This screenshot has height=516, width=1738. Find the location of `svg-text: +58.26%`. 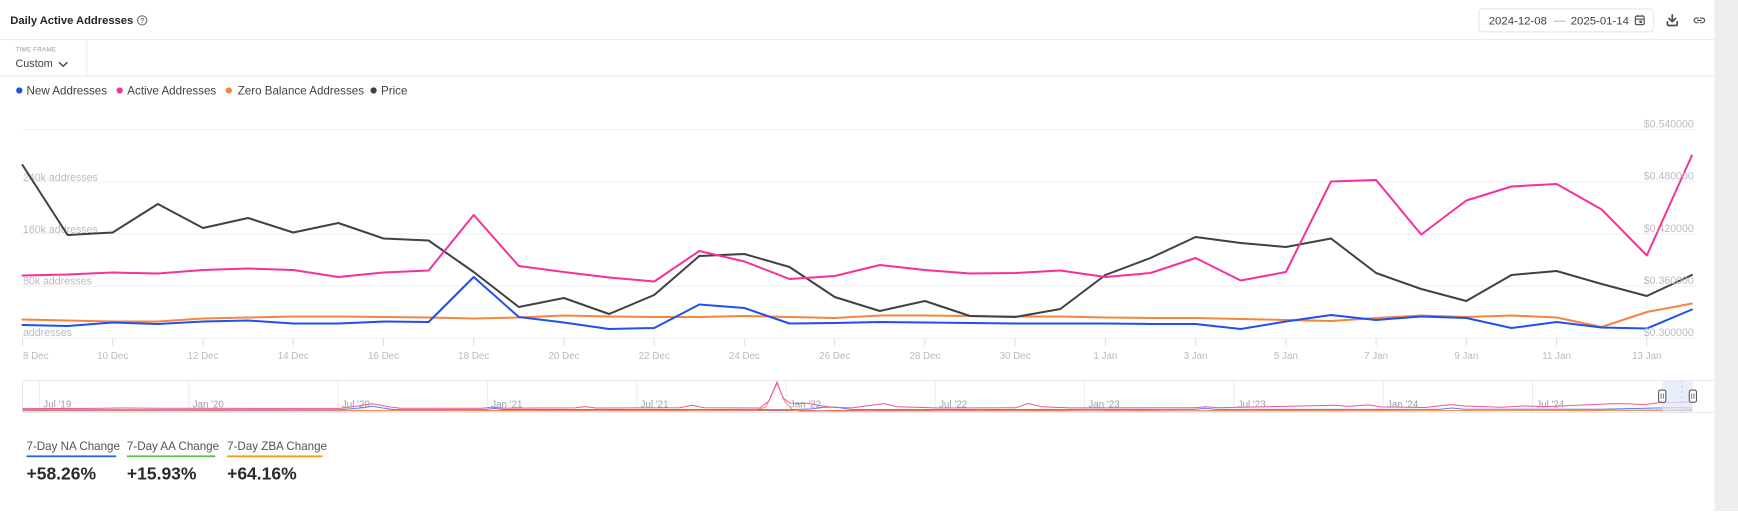

svg-text: +58.26% is located at coordinates (62, 474).